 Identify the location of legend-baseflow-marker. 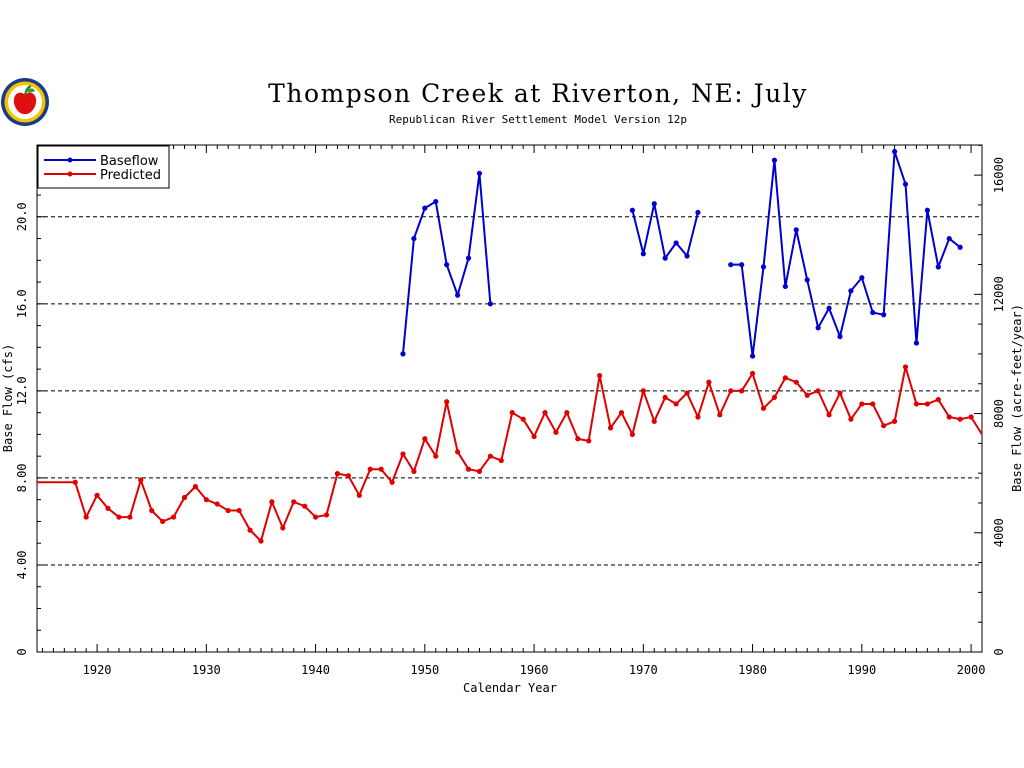
(70, 160).